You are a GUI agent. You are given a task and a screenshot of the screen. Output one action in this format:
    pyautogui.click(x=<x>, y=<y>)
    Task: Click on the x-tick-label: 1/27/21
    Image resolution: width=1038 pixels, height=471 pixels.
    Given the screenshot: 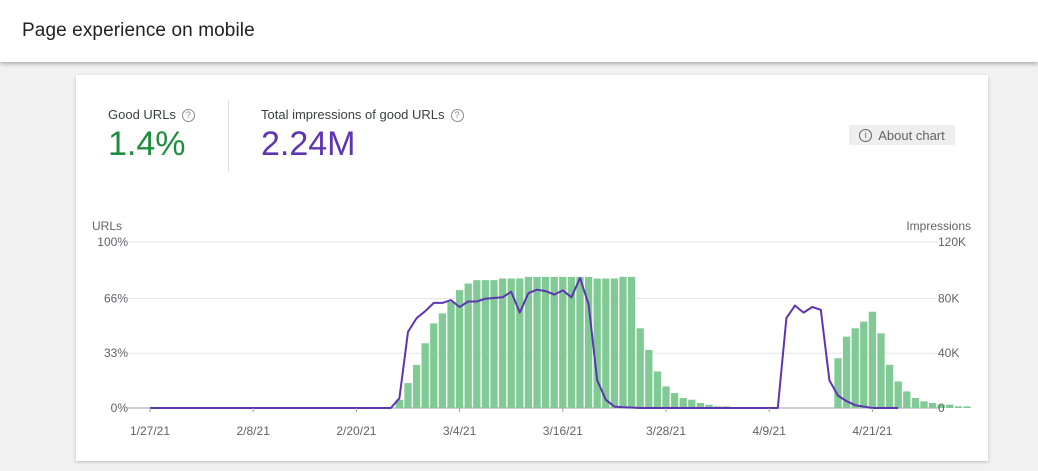 What is the action you would take?
    pyautogui.click(x=150, y=431)
    